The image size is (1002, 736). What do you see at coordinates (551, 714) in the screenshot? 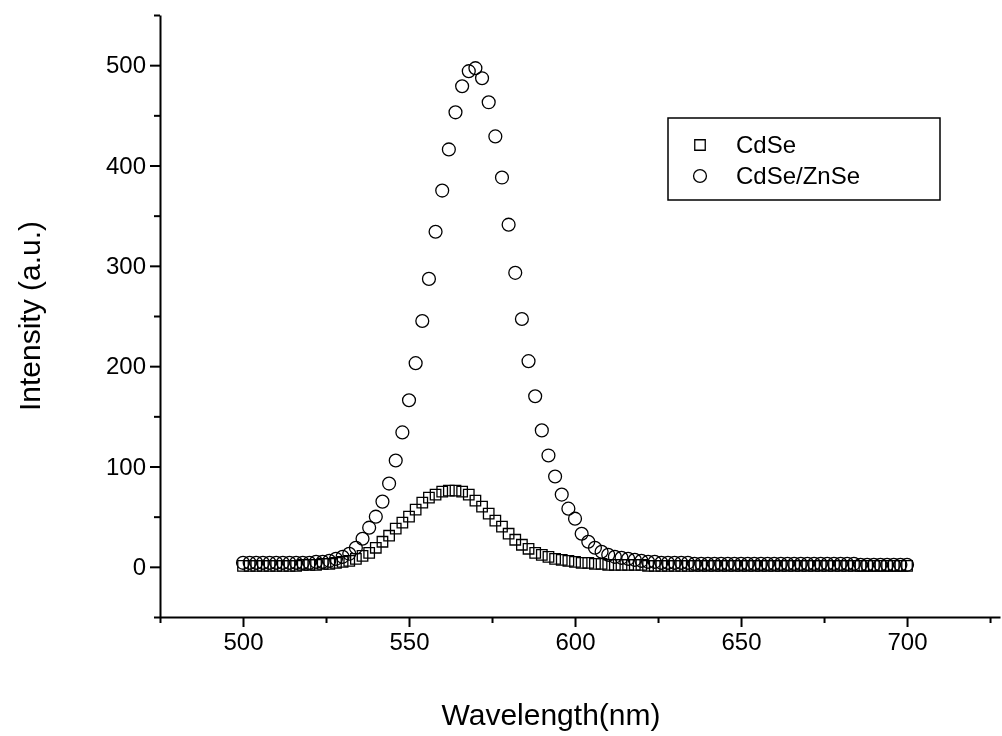
I see `x-axis-title: Wavelength(nm)` at bounding box center [551, 714].